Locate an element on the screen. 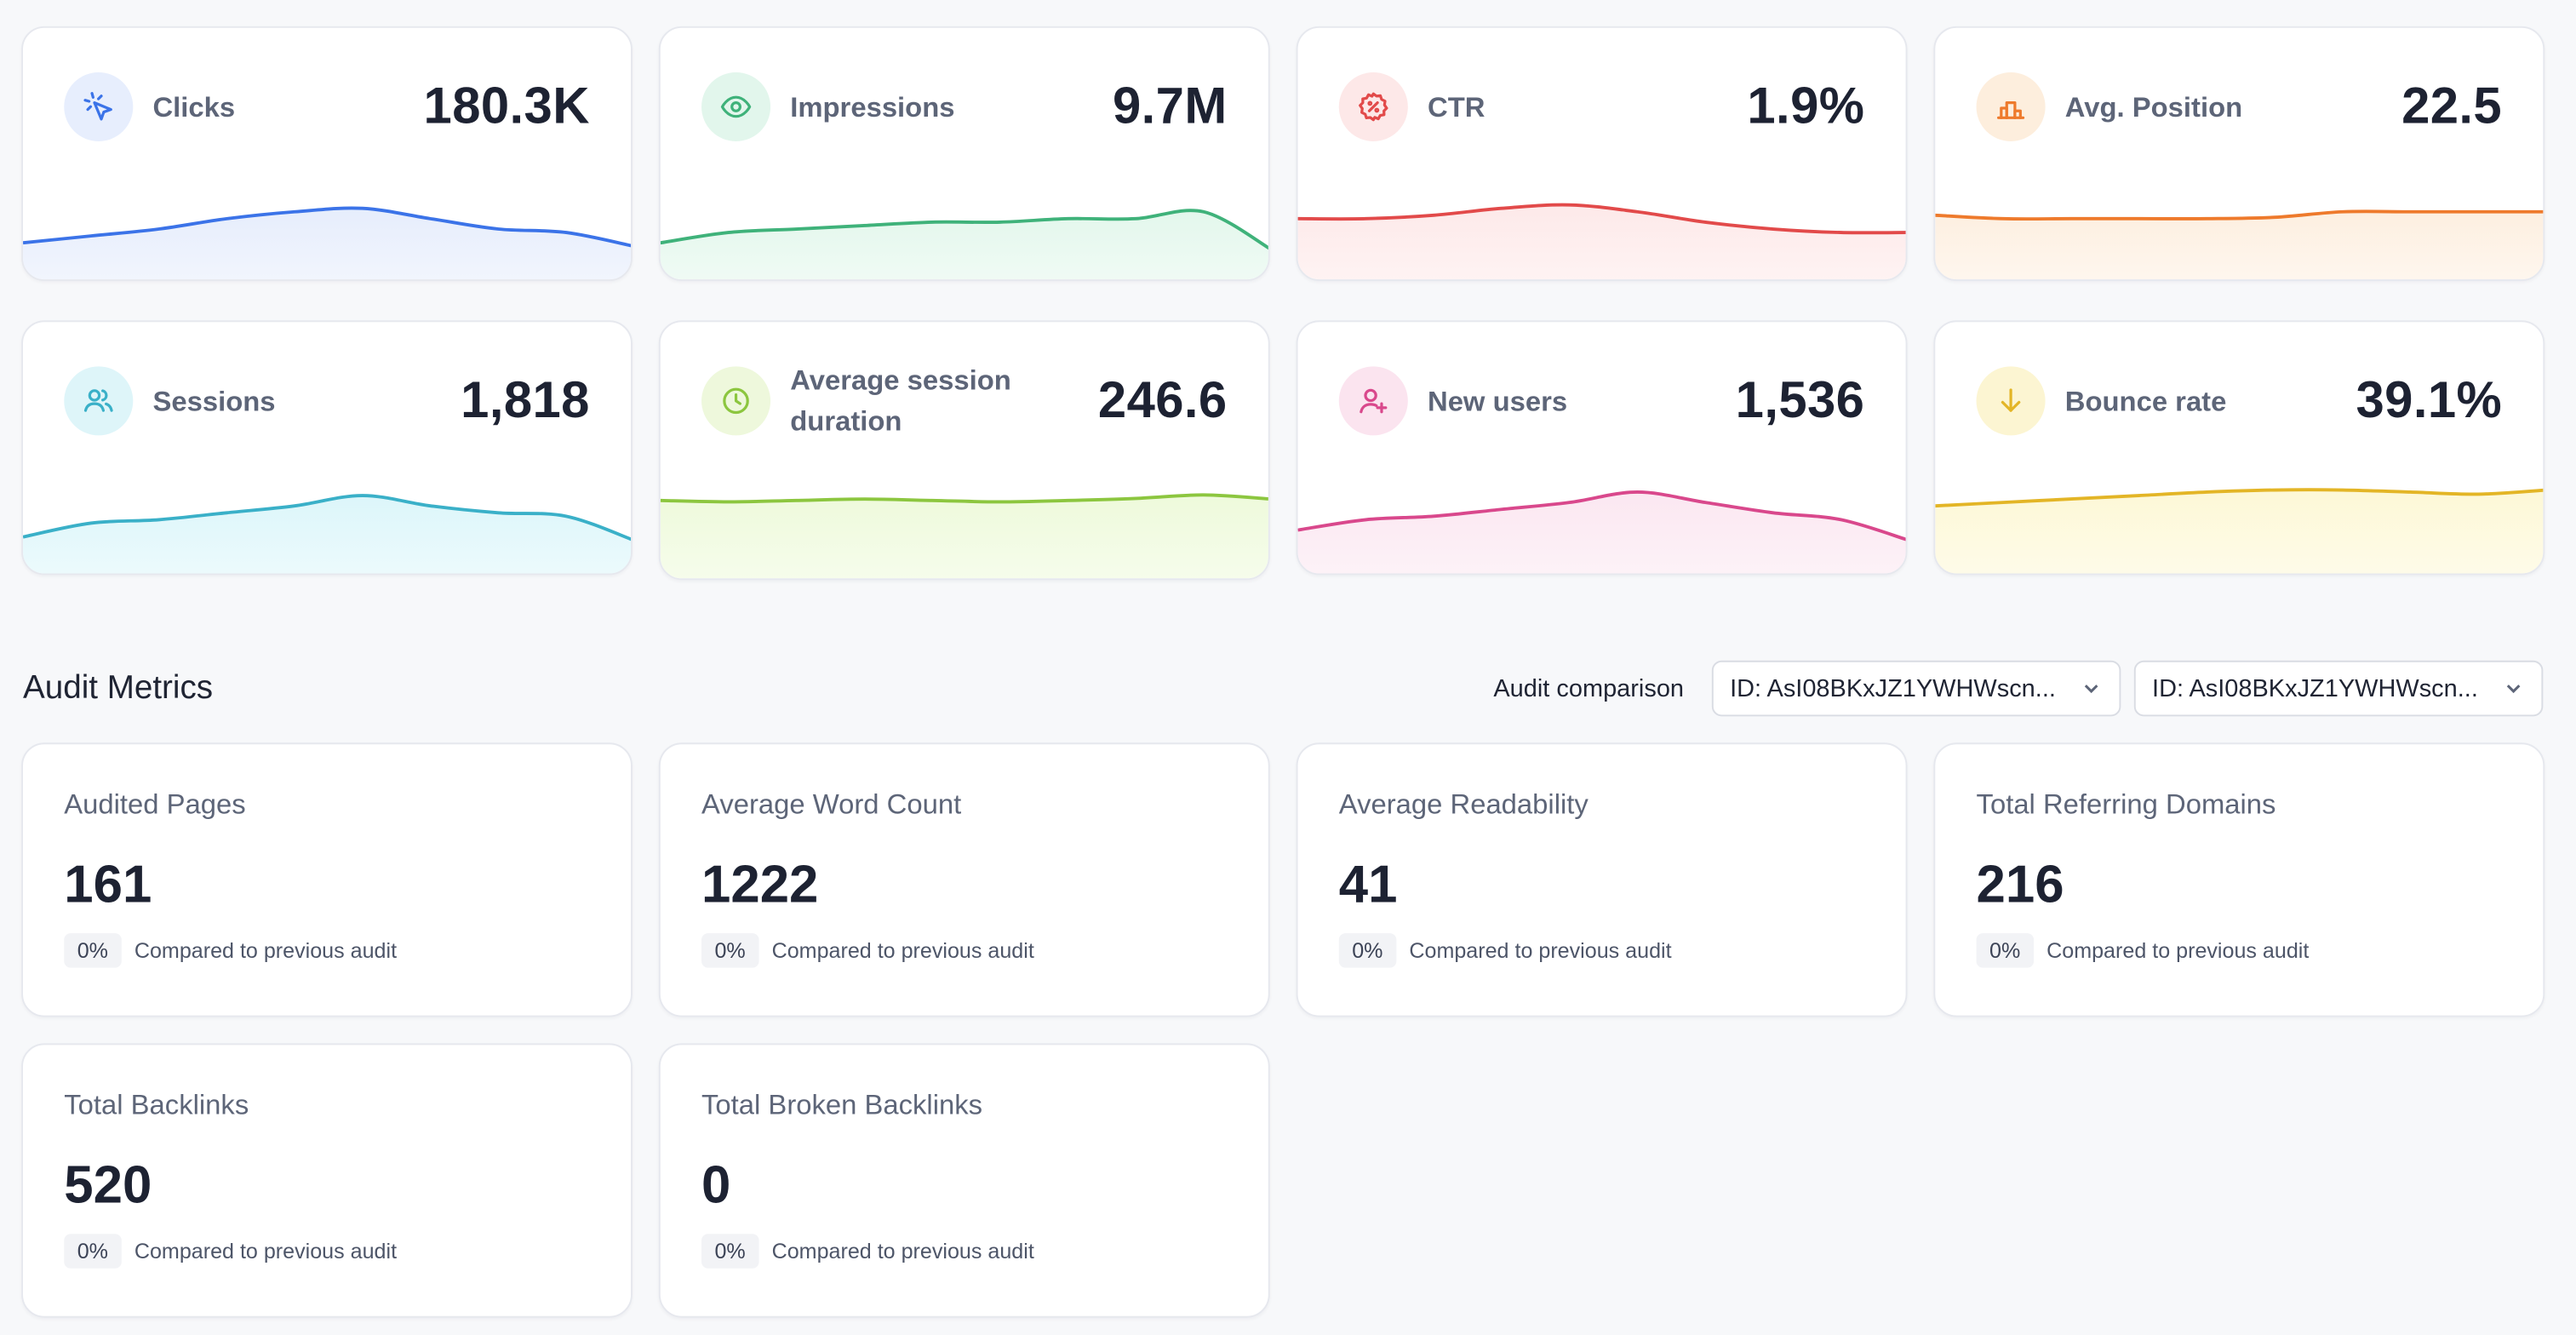 Image resolution: width=2576 pixels, height=1335 pixels. metric-value: 22.5 is located at coordinates (2452, 106).